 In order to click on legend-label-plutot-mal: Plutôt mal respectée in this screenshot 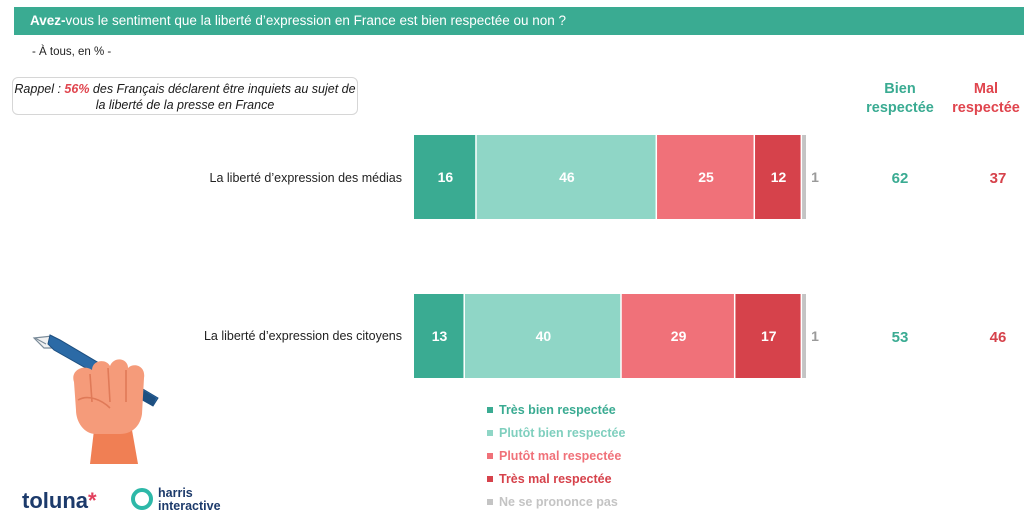, I will do `click(560, 456)`.